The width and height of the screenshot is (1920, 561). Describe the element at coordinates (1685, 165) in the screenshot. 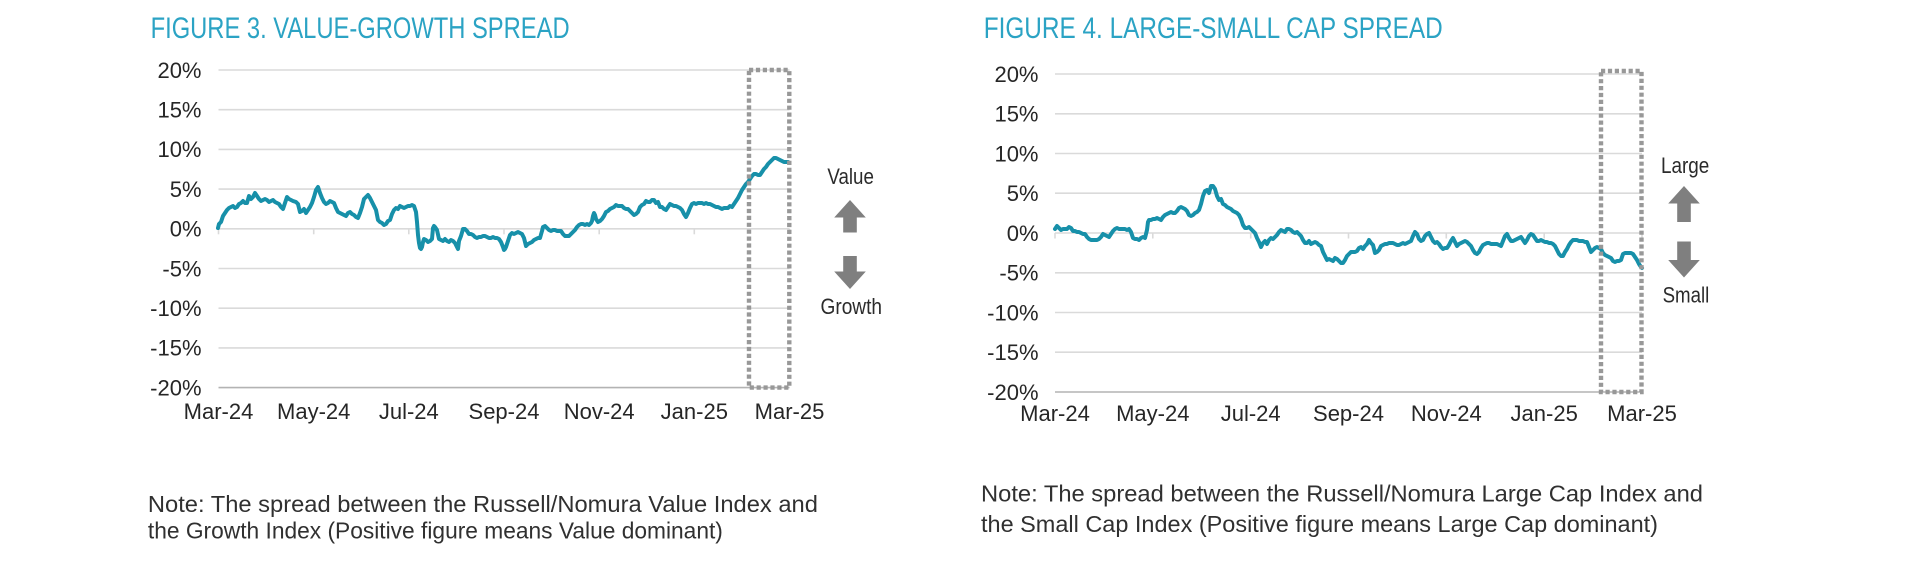

I see `svg-text: Large` at that location.